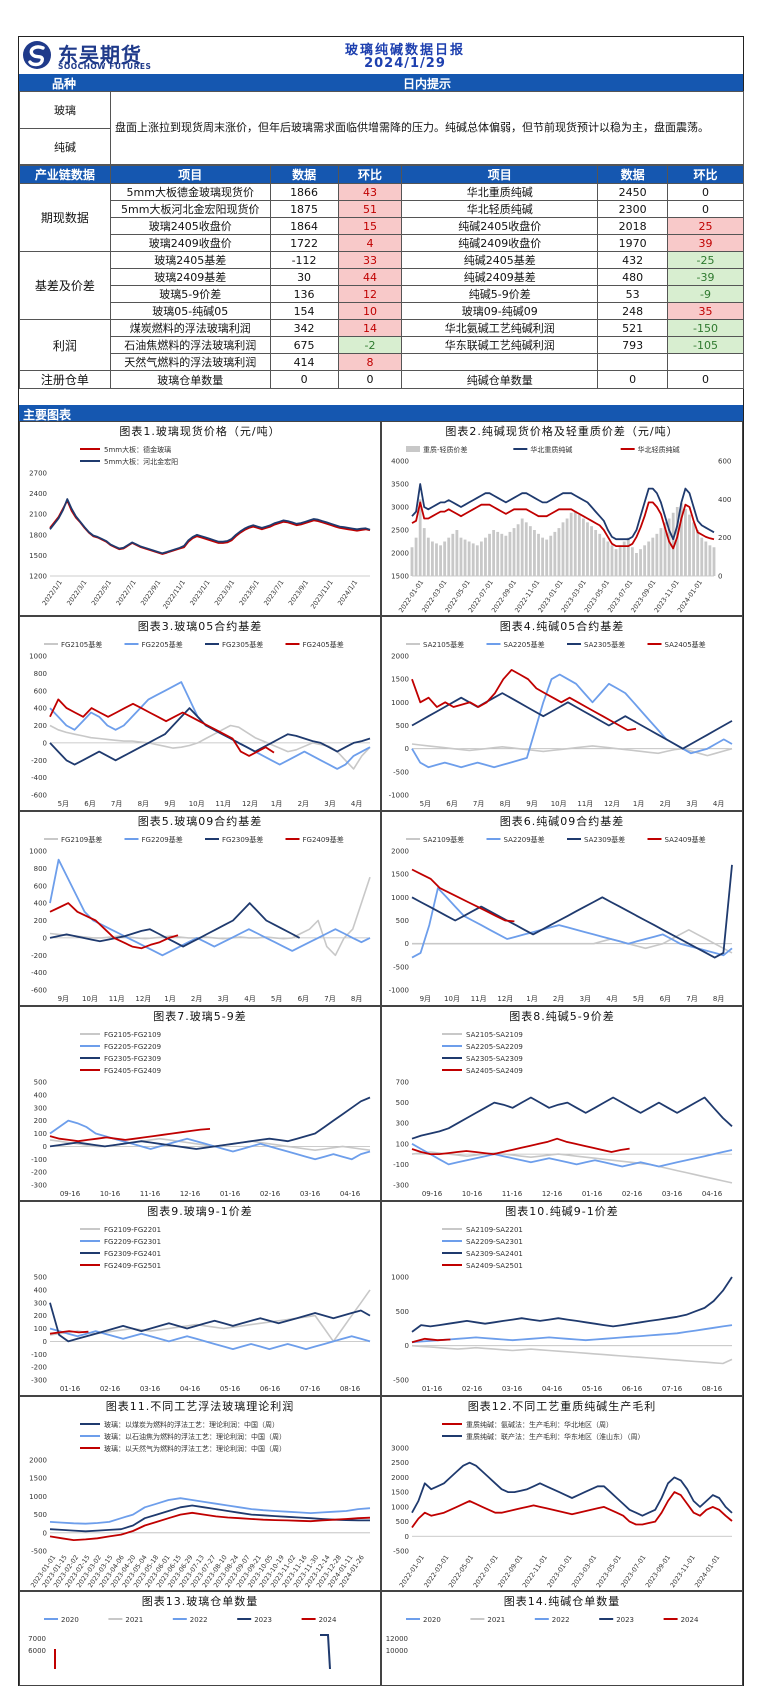 This screenshot has height=1686, width=761. Describe the element at coordinates (400, 680) in the screenshot. I see `y-tick-label: 1500` at that location.